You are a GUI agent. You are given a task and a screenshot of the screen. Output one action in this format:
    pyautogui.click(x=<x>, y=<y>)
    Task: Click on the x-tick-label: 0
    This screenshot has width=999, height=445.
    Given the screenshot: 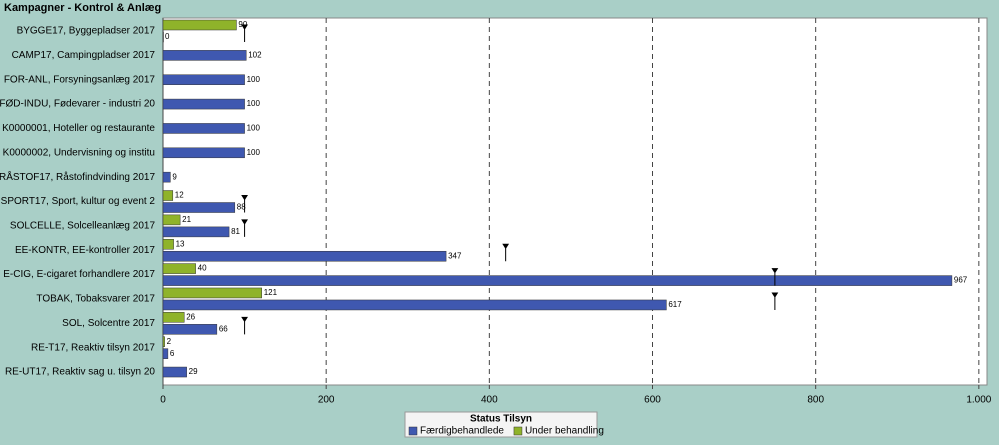 What is the action you would take?
    pyautogui.click(x=163, y=400)
    